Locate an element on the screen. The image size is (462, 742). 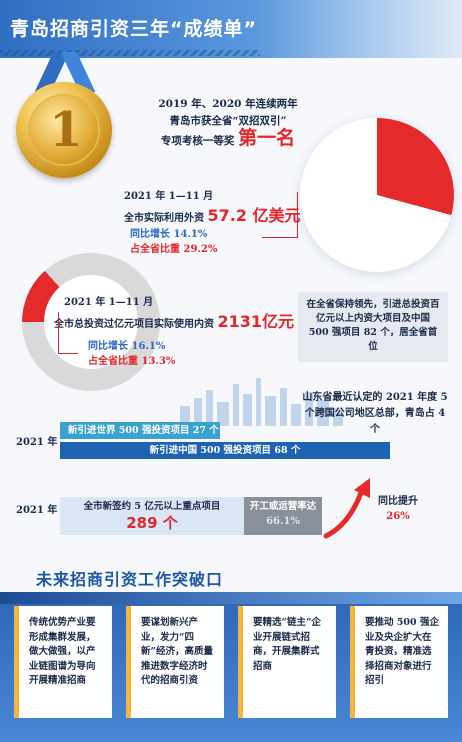
growth-arrow-icon is located at coordinates (346, 508).